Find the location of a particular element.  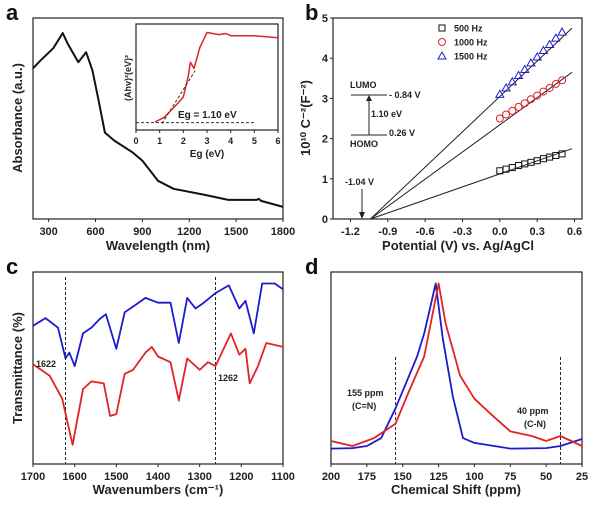

tangent-line is located at coordinates (178, 97).